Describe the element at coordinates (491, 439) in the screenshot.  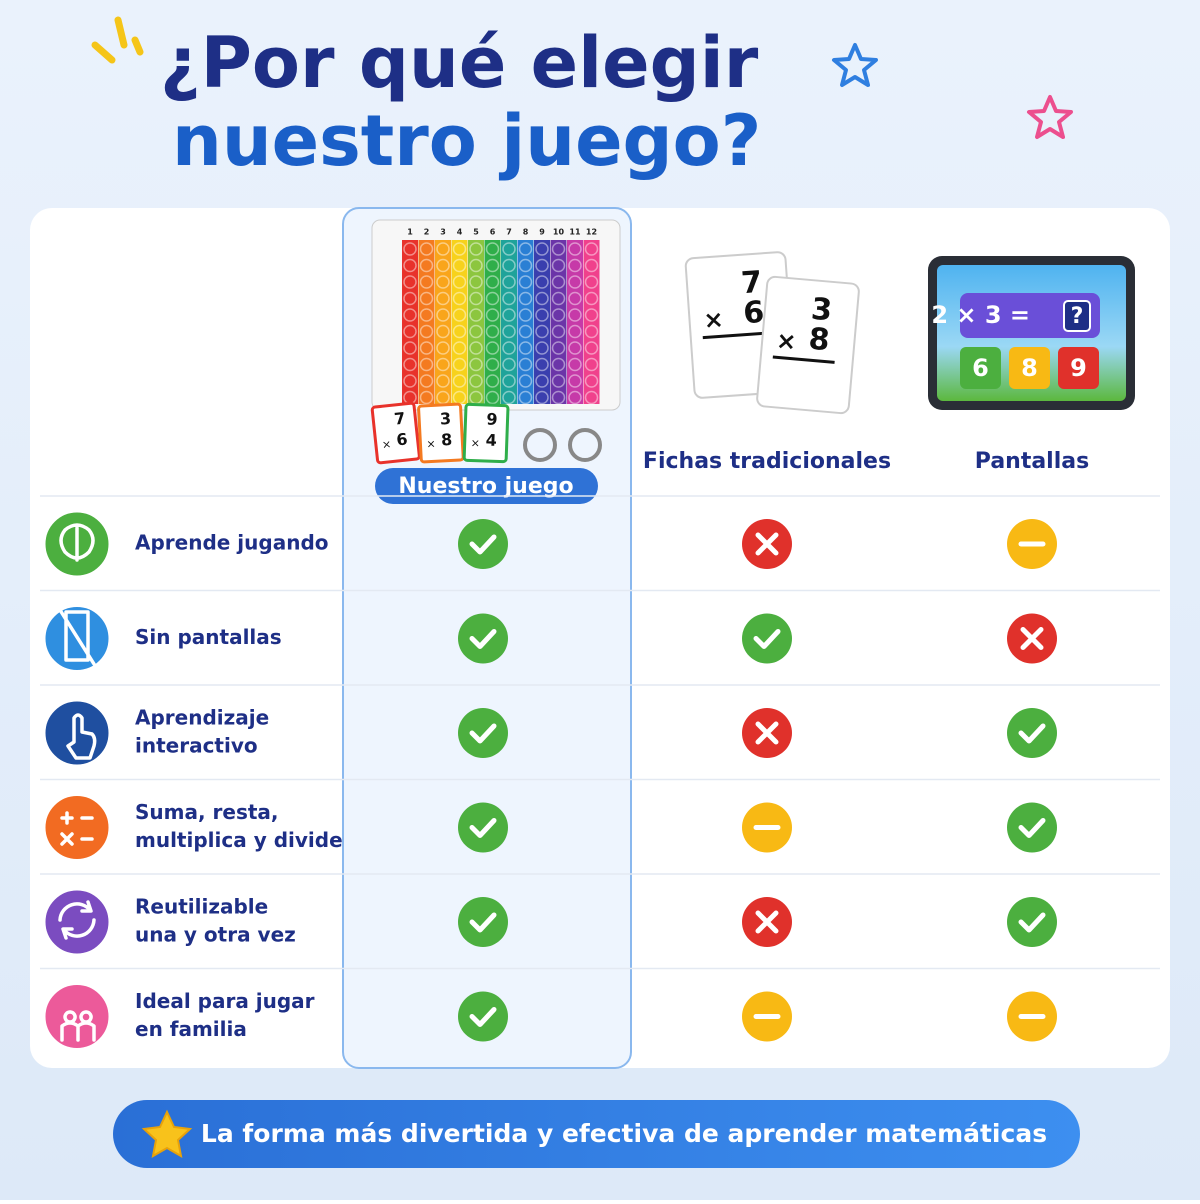
I see `card-number: 4` at that location.